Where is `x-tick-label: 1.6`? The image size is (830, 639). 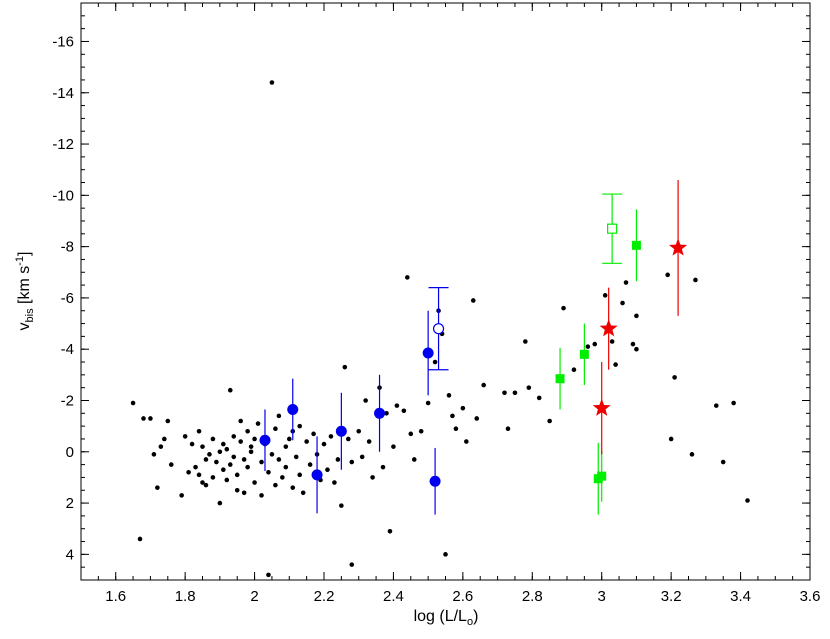 x-tick-label: 1.6 is located at coordinates (115, 596).